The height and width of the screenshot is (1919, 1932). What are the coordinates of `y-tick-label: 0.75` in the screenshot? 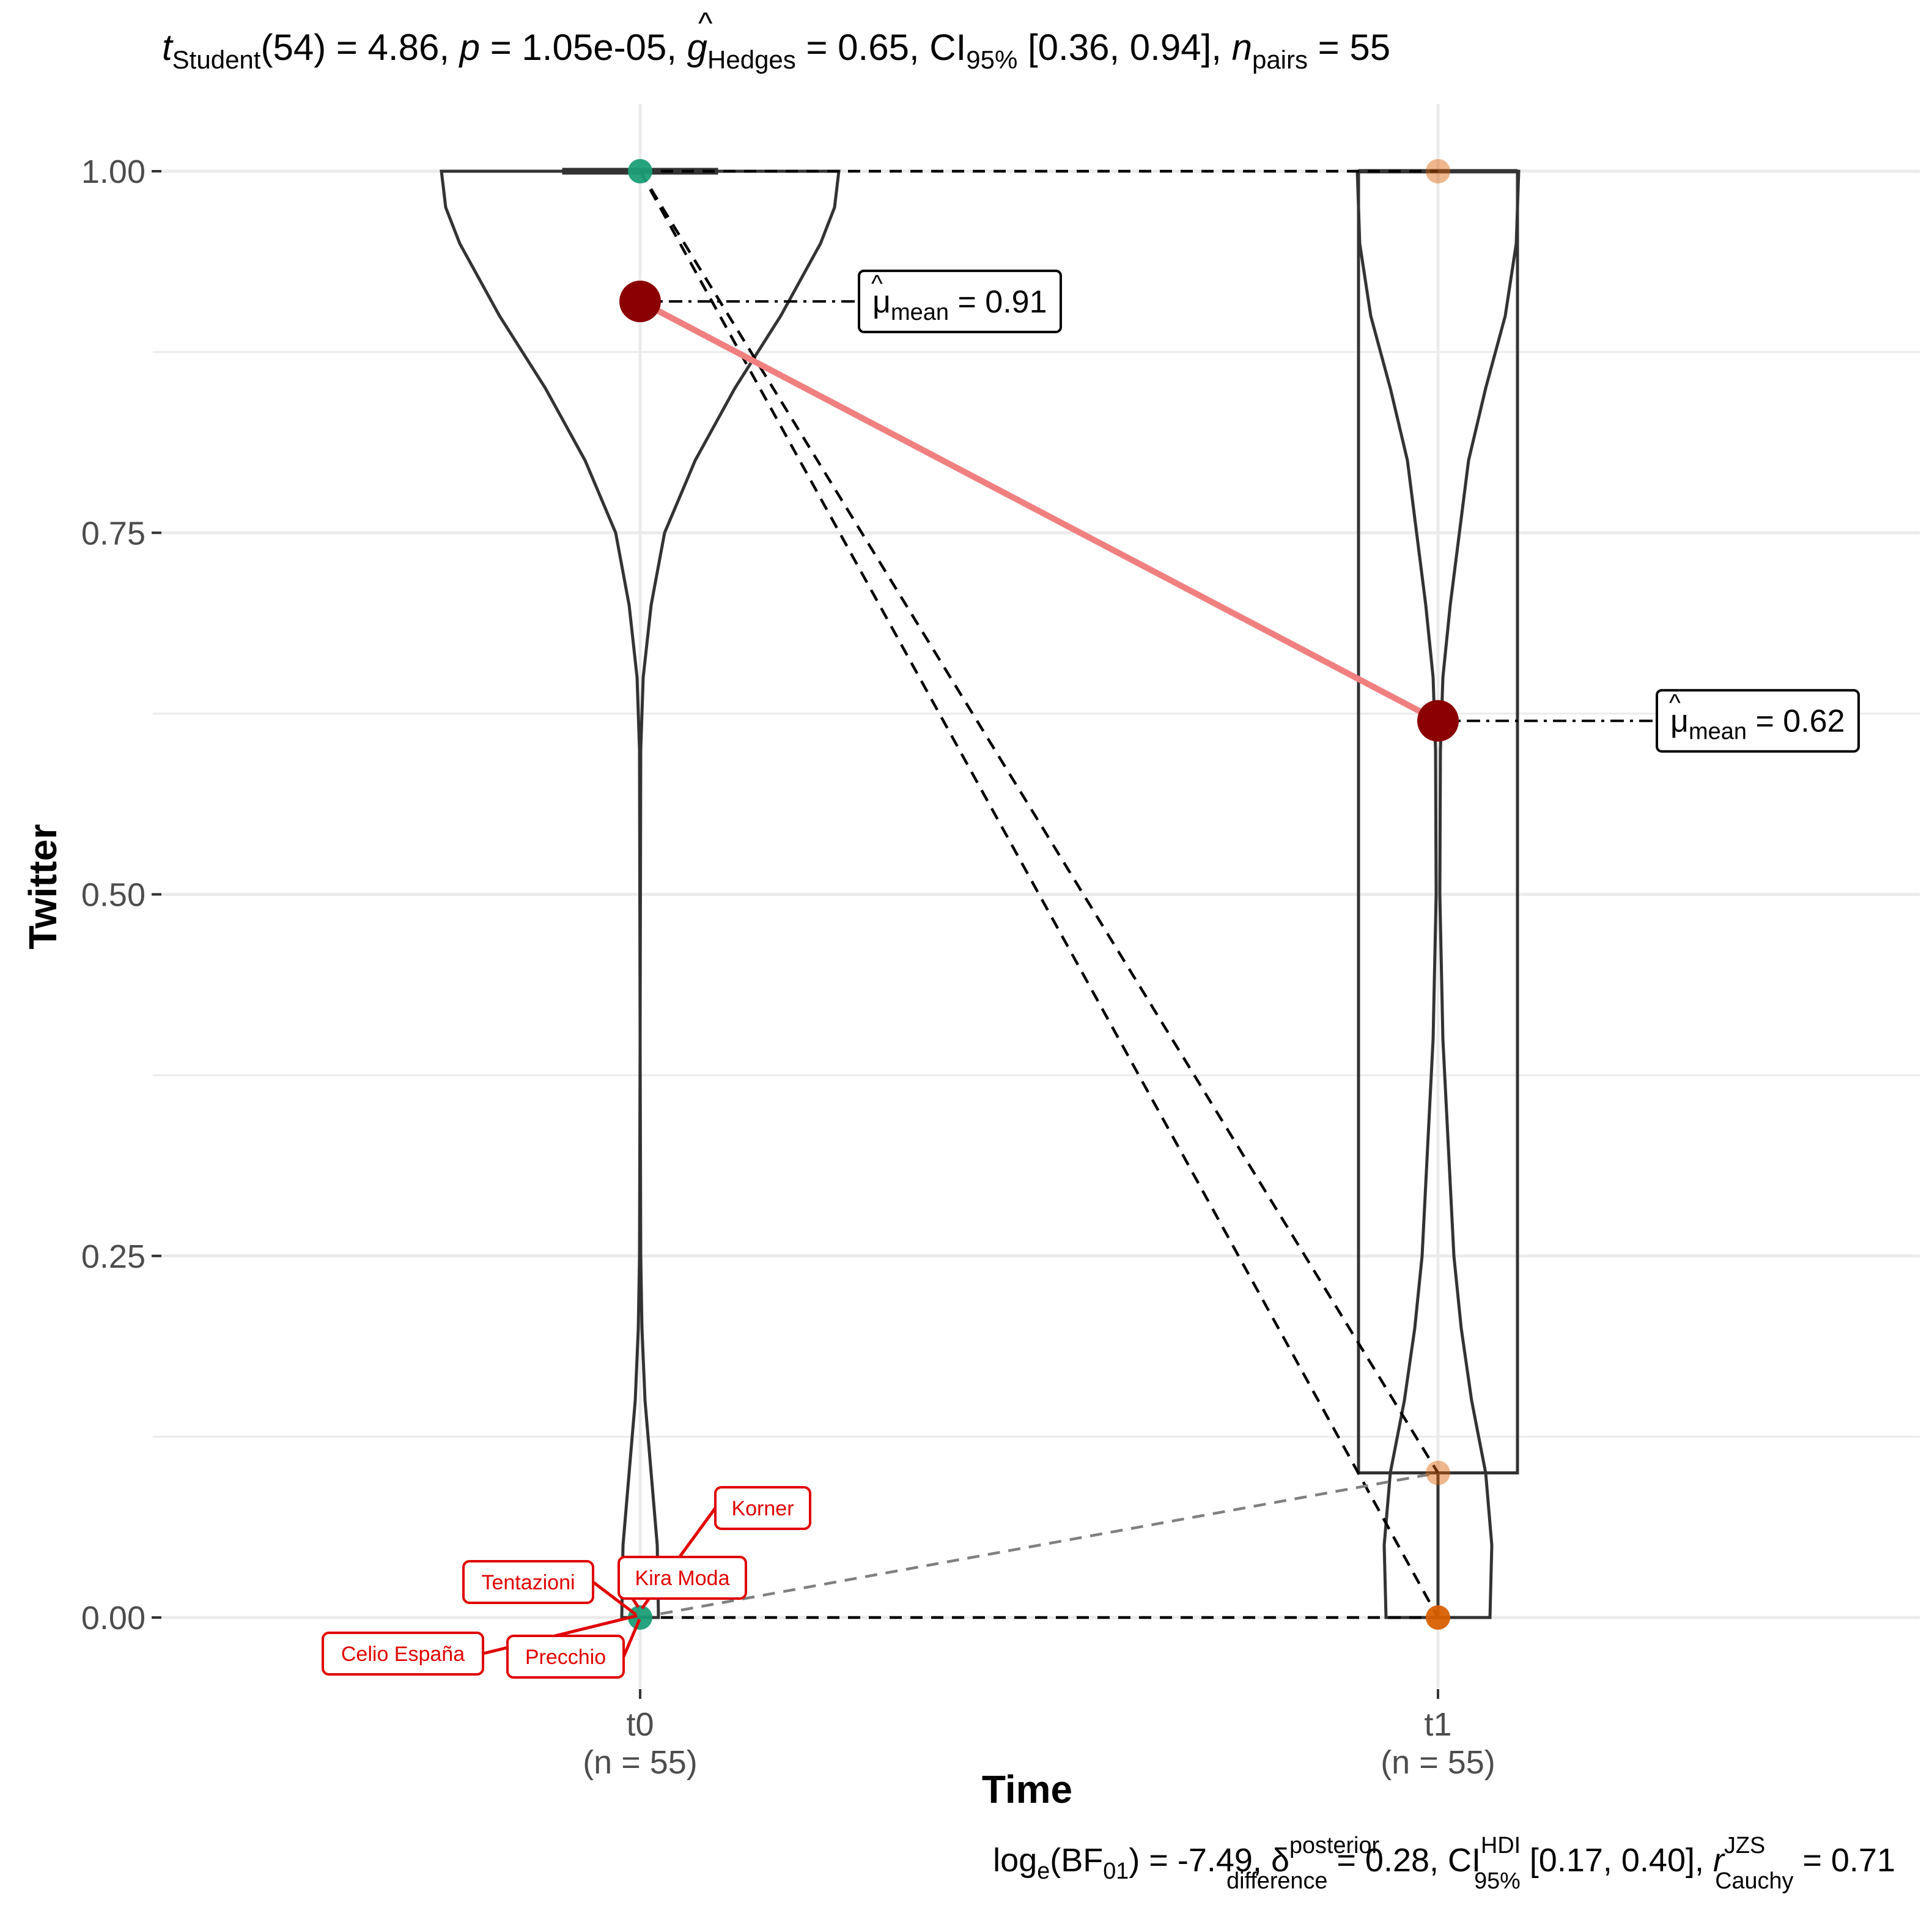 It's located at (113, 533).